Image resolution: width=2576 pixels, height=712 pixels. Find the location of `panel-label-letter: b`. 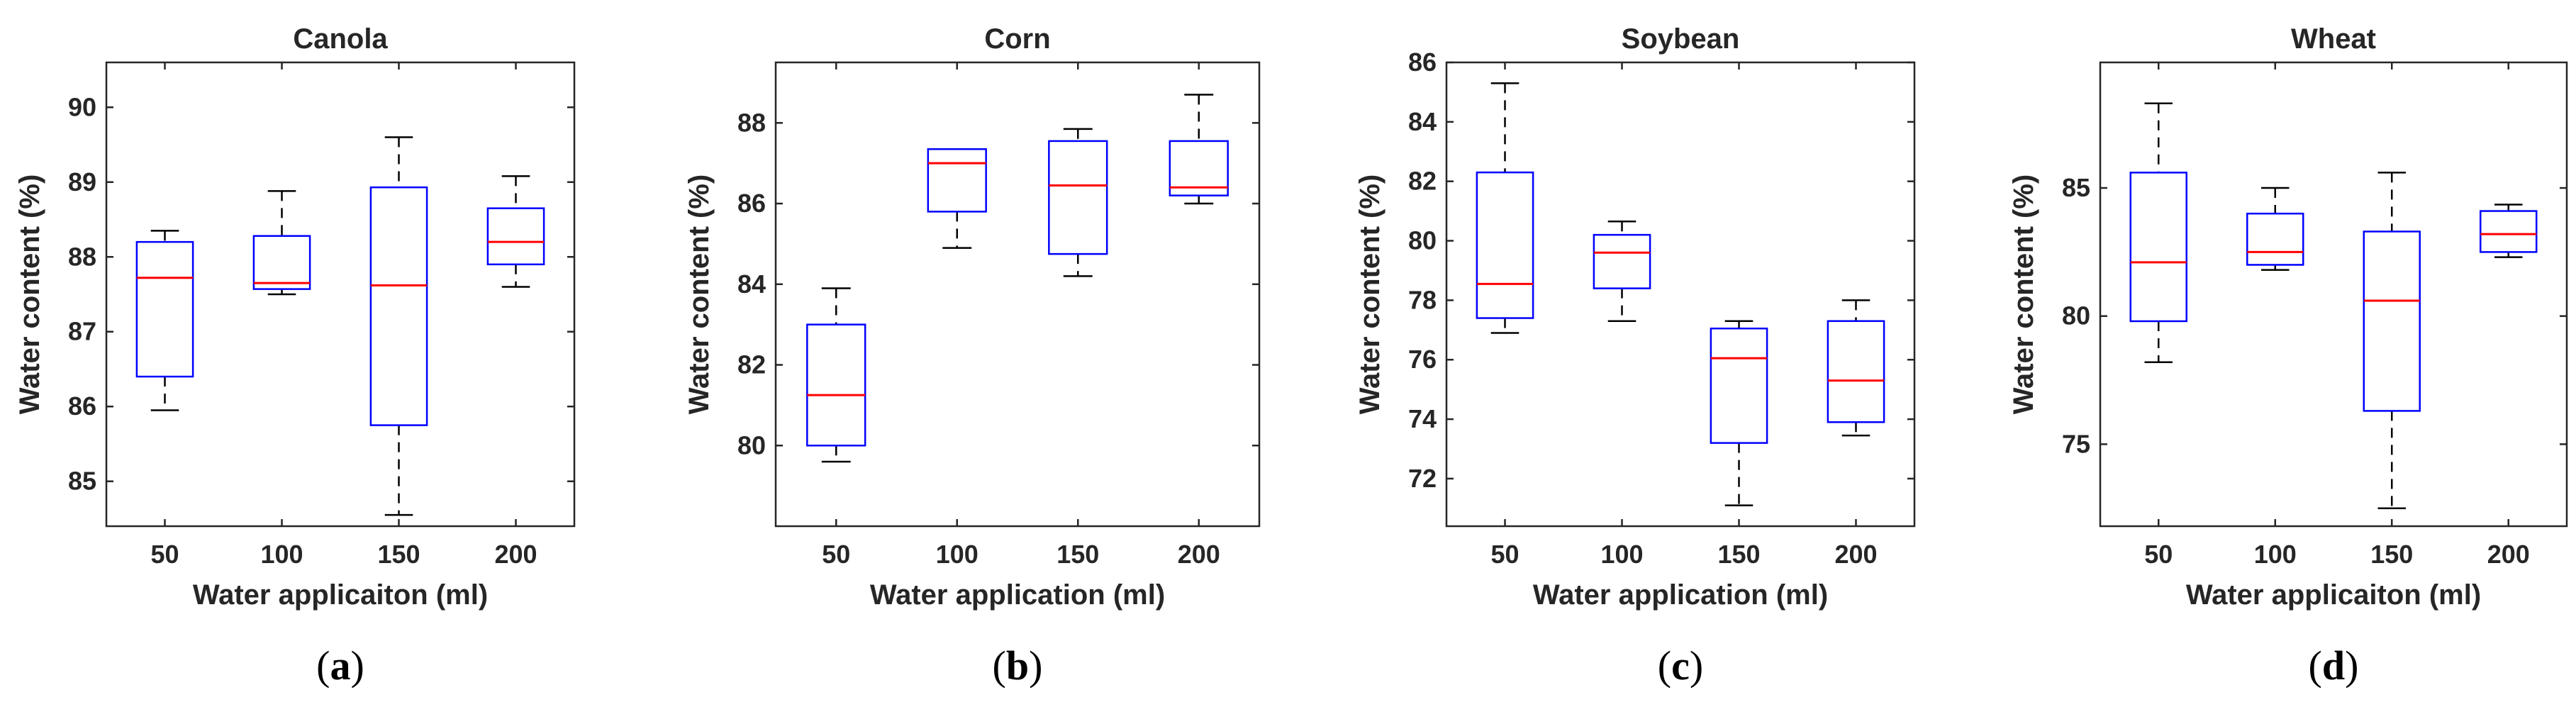

panel-label-letter: b is located at coordinates (1017, 666).